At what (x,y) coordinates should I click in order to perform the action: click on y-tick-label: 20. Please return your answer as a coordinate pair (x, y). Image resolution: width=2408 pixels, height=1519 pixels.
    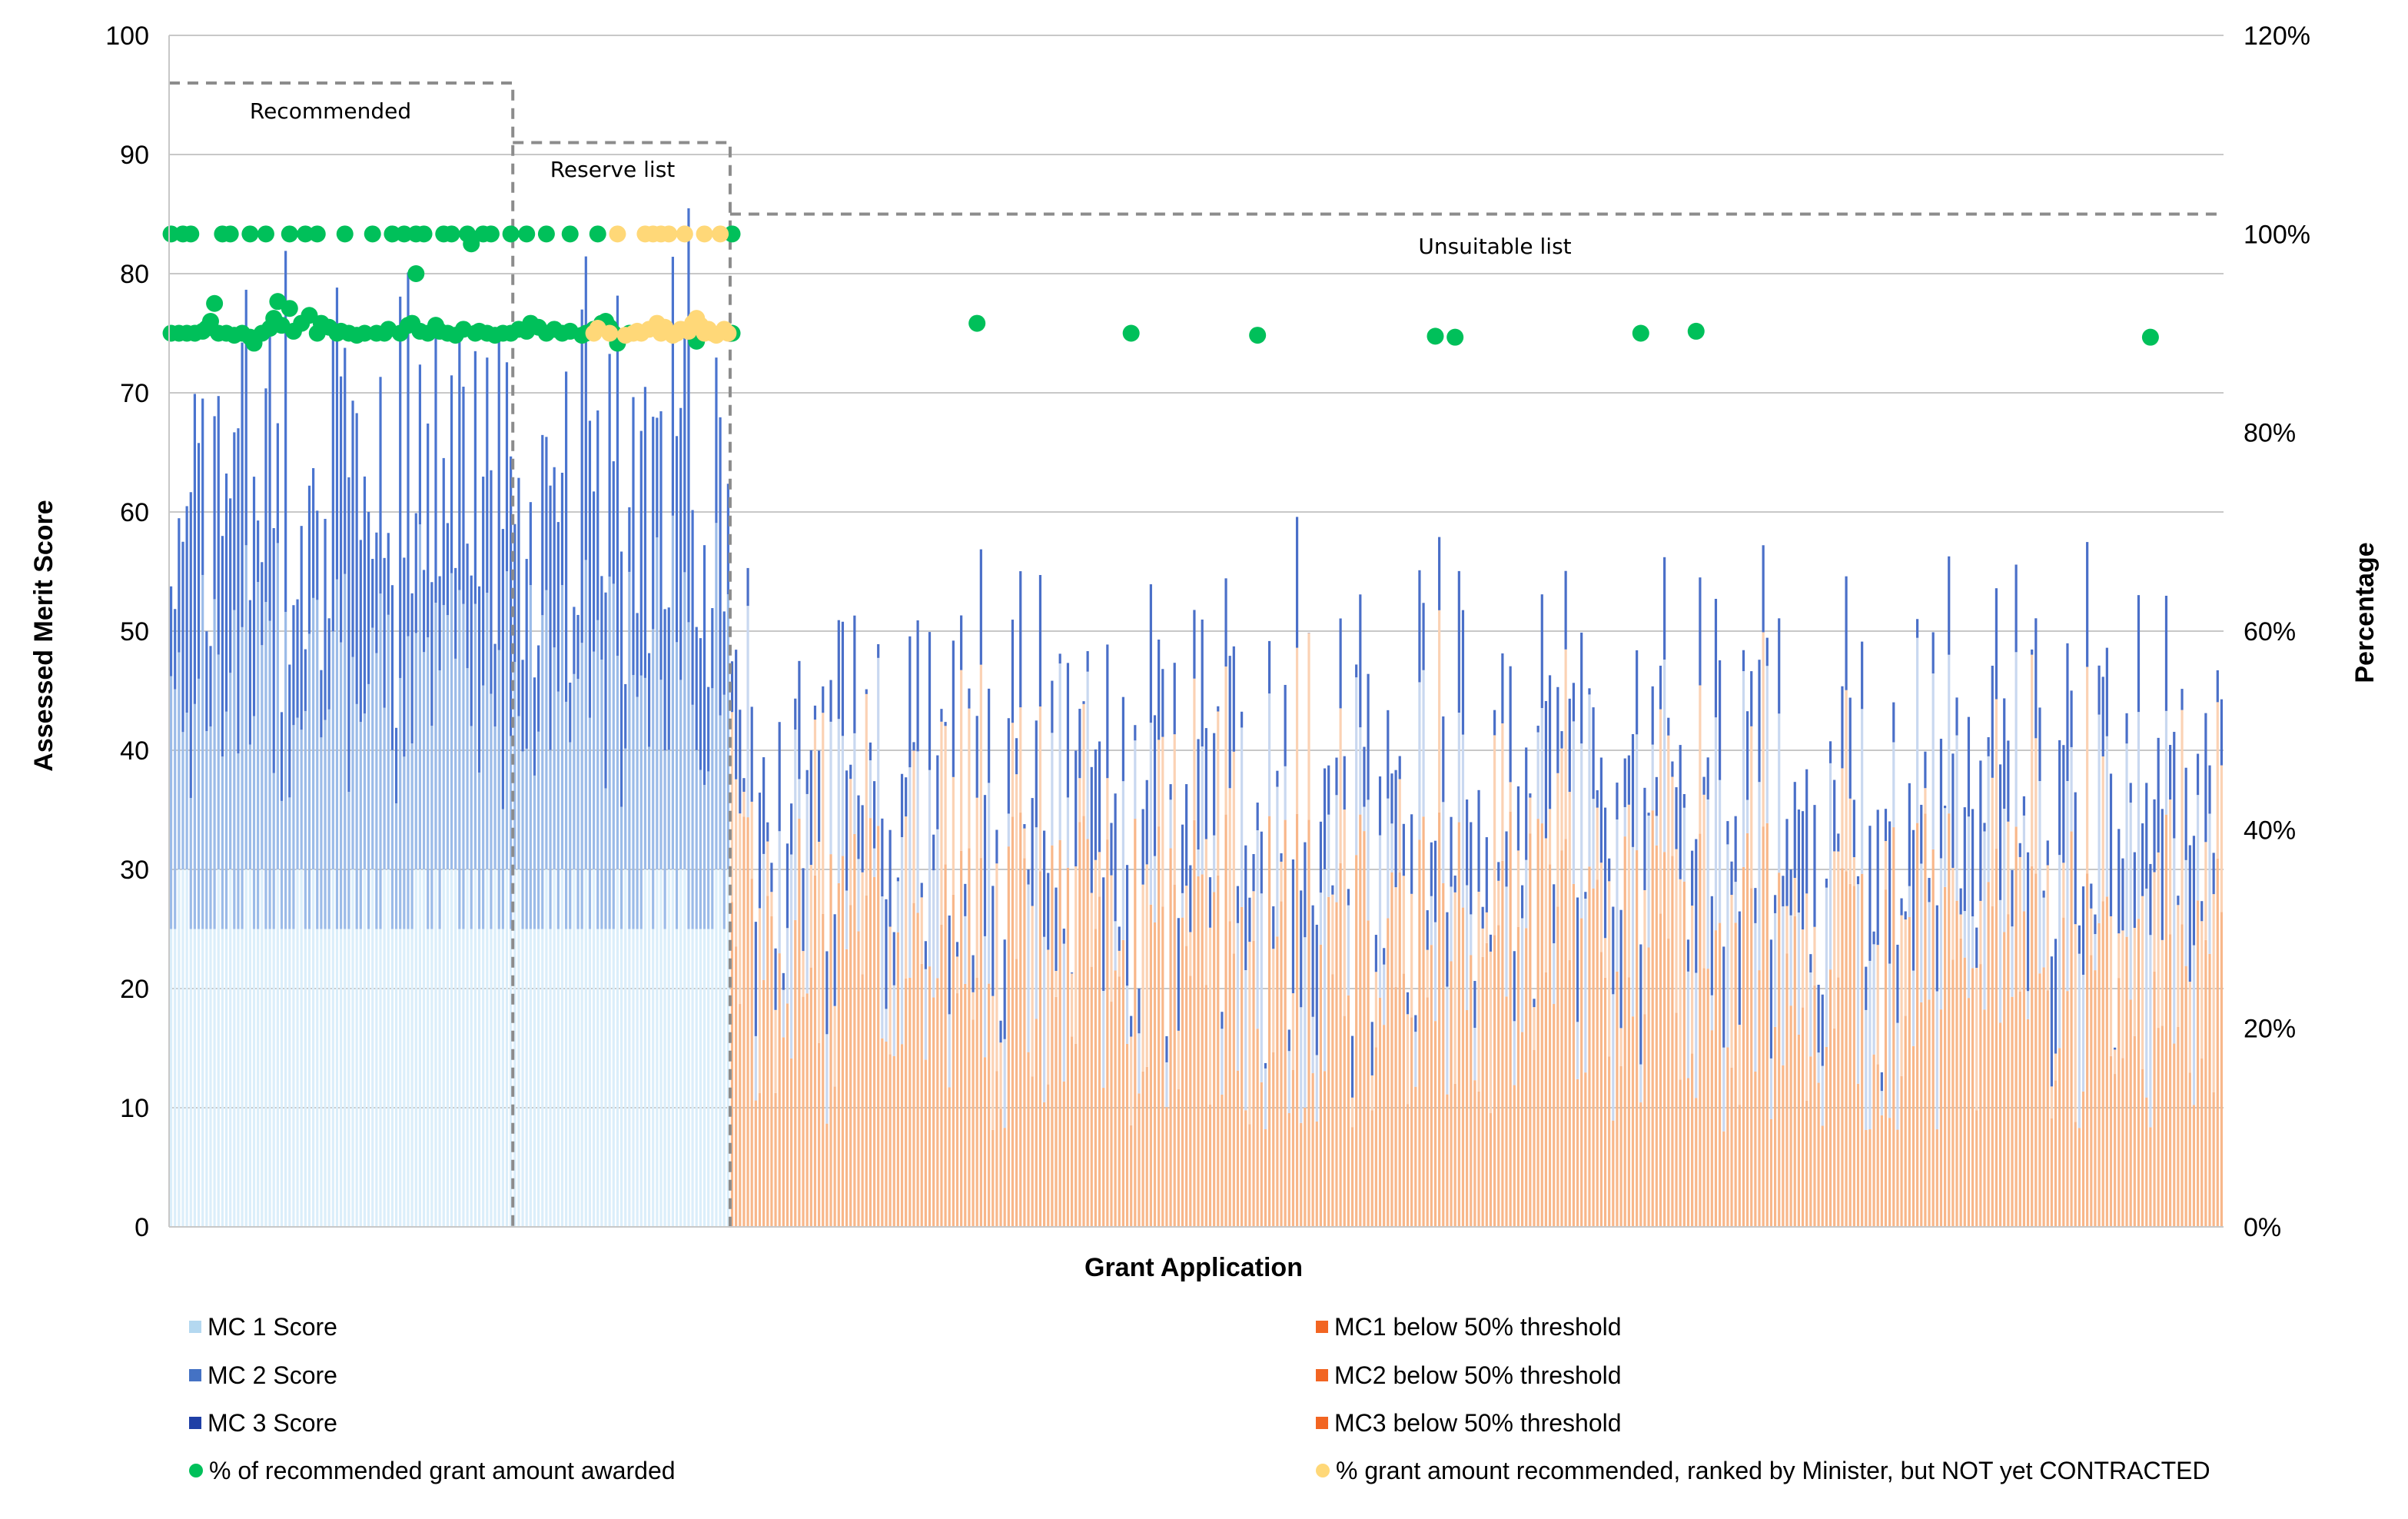
    Looking at the image, I should click on (134, 989).